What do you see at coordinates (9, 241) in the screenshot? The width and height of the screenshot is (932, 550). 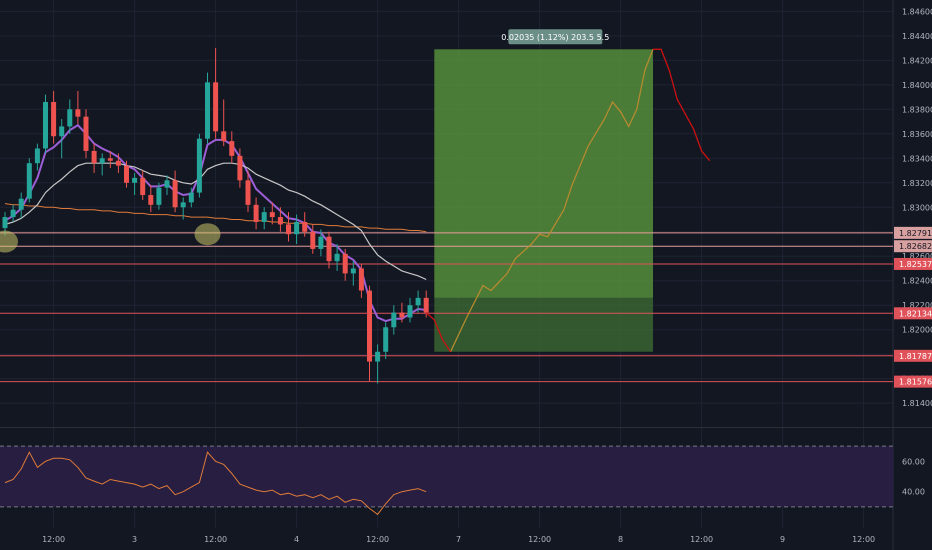 I see `highlight-marker` at bounding box center [9, 241].